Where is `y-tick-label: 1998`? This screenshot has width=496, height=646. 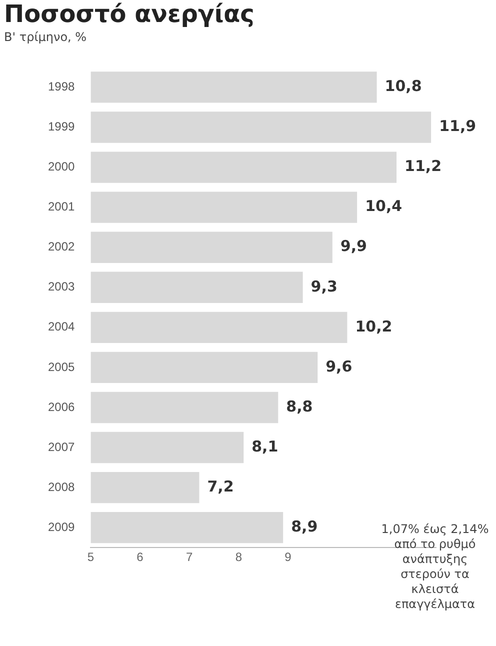
y-tick-label: 1998 is located at coordinates (62, 87).